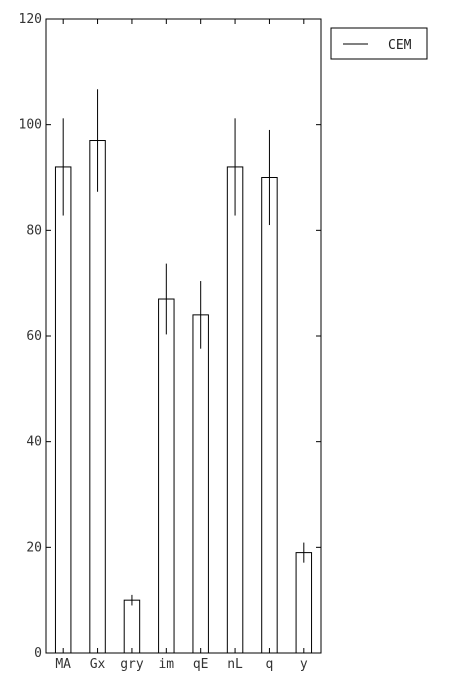  Describe the element at coordinates (63, 664) in the screenshot. I see `x-tick-label: MA` at that location.